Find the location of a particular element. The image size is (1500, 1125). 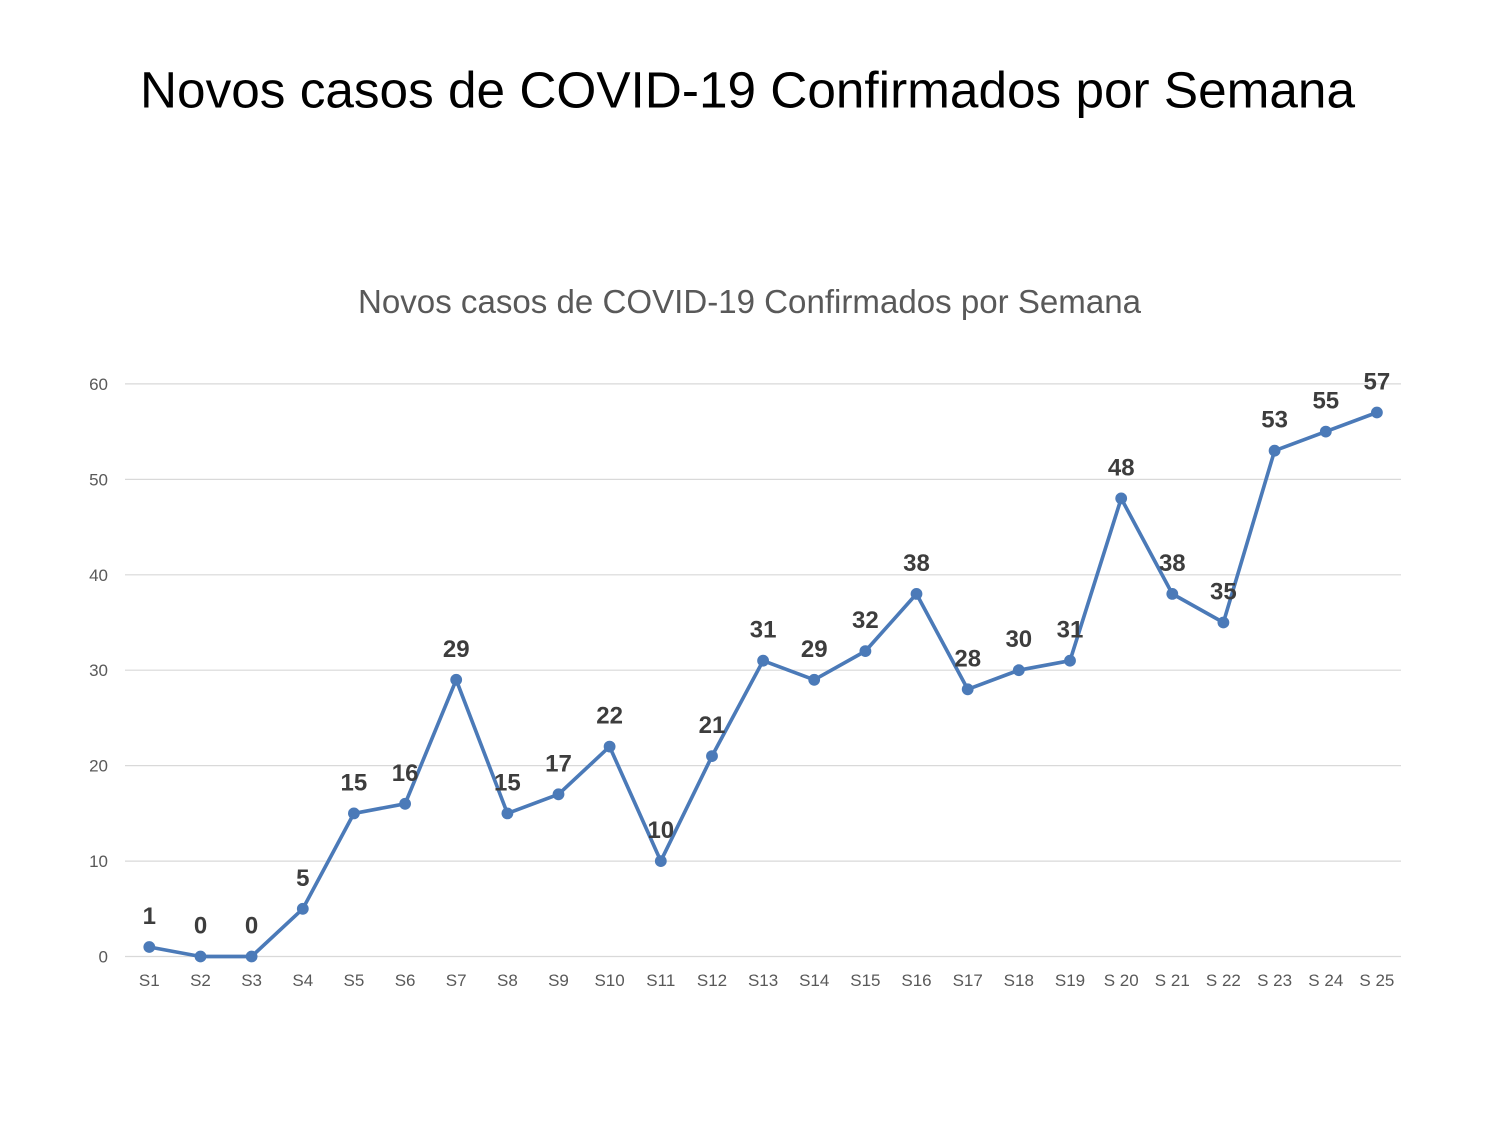

svg-text: 5 is located at coordinates (302, 878).